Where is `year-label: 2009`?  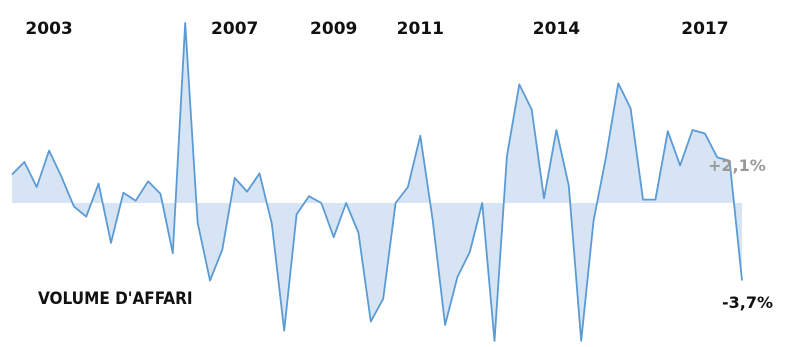
year-label: 2009 is located at coordinates (333, 29).